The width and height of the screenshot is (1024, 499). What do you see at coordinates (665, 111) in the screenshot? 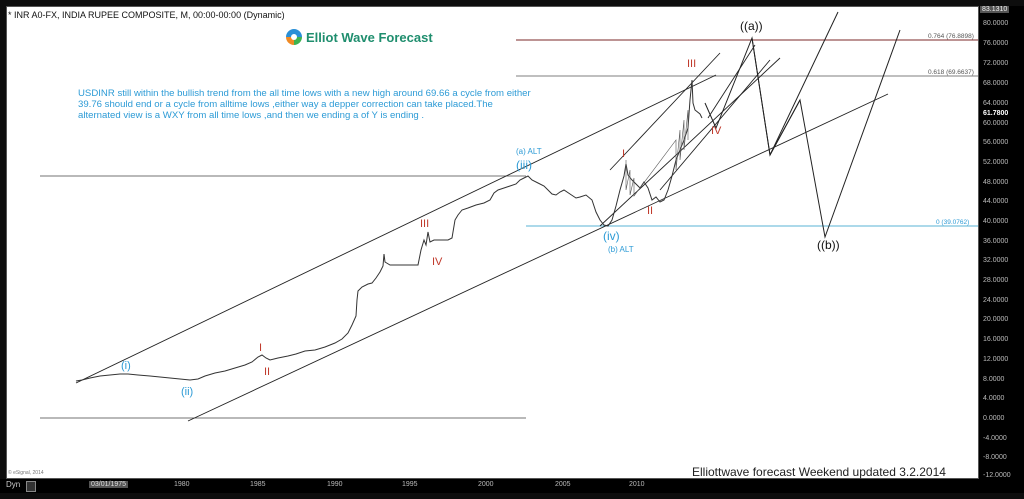
I see `inner-channel-b` at bounding box center [665, 111].